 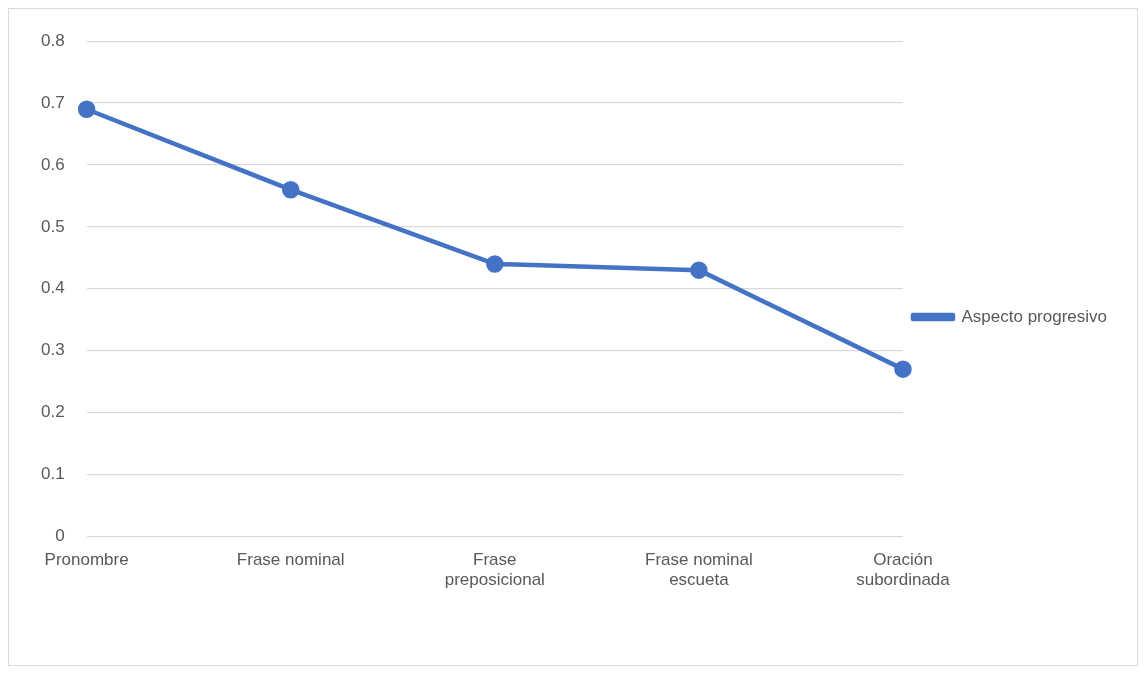 What do you see at coordinates (52, 164) in the screenshot?
I see `y-tick-label: 0.6` at bounding box center [52, 164].